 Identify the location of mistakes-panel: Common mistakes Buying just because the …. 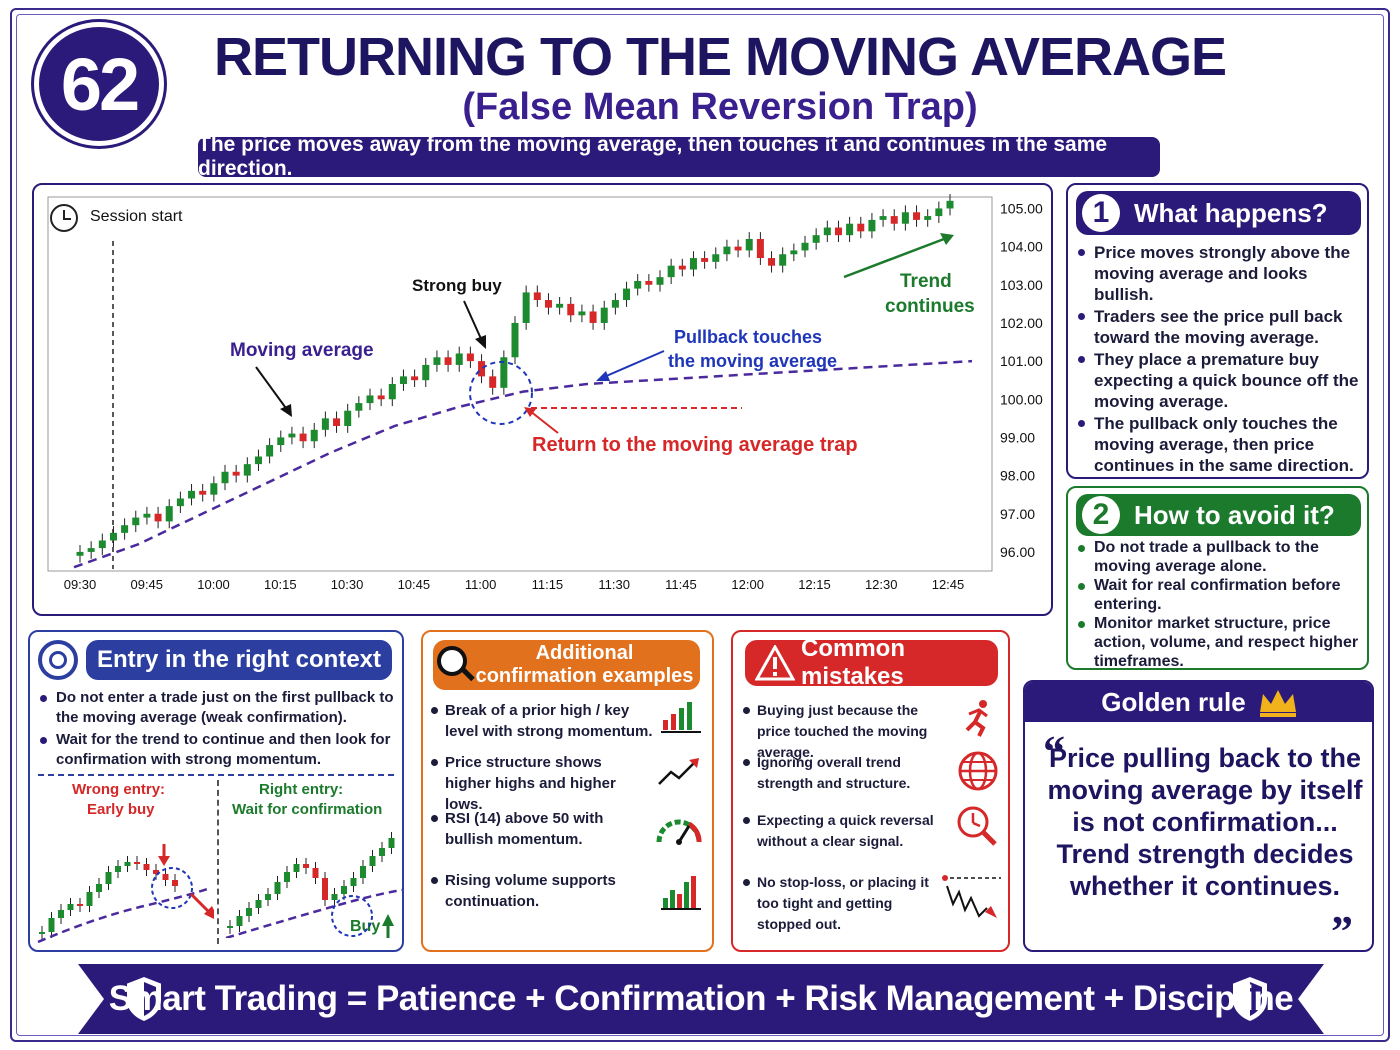
(870, 791).